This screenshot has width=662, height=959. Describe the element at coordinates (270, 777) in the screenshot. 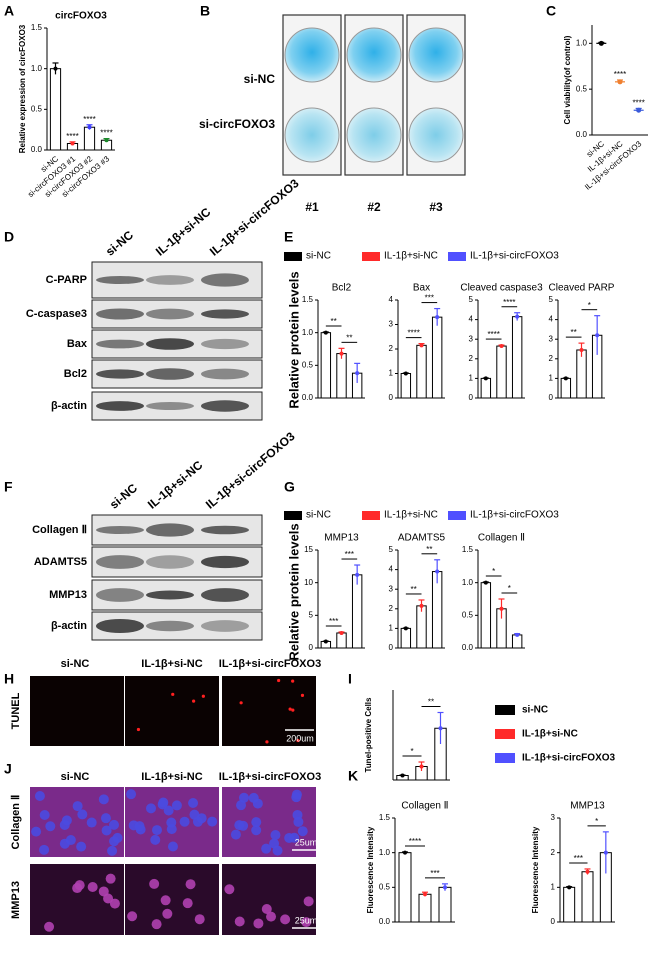

I see `column-label: IL-1β+si-circFOXO3` at that location.